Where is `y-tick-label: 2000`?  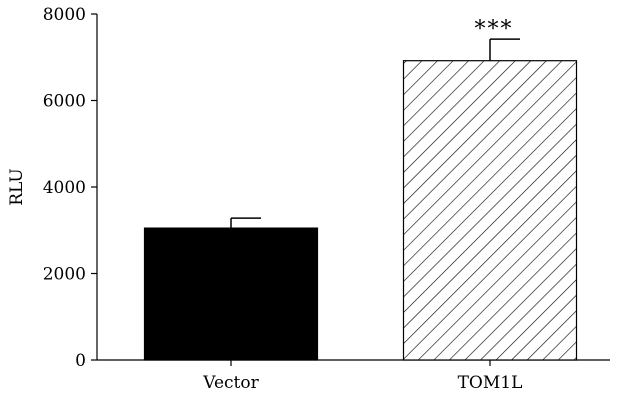
y-tick-label: 2000 is located at coordinates (64, 275).